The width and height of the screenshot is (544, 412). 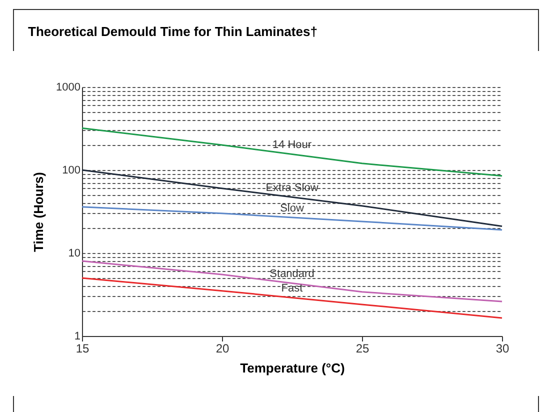 I want to click on series-label: Slow, so click(x=292, y=208).